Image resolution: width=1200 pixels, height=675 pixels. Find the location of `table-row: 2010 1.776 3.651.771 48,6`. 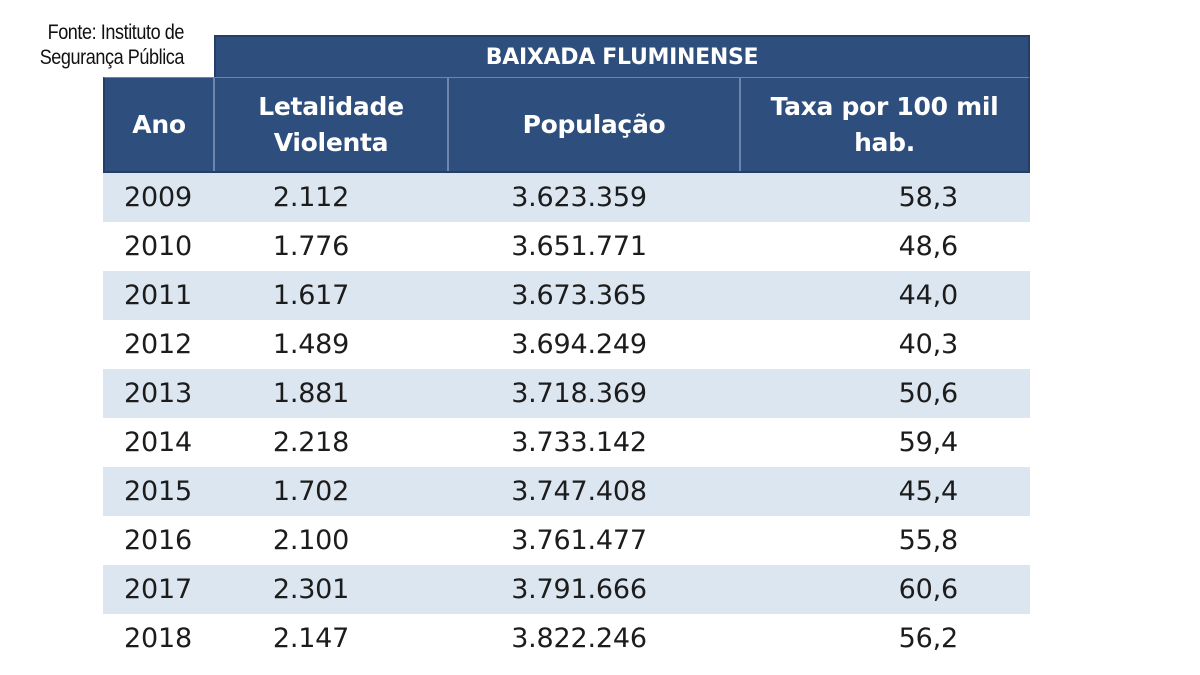

table-row: 2010 1.776 3.651.771 48,6 is located at coordinates (566, 246).